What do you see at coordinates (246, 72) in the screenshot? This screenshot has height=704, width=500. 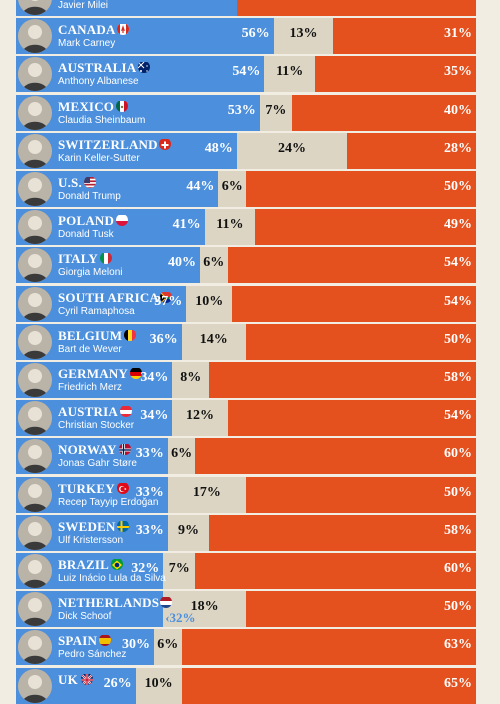 I see `approve-value: 54%` at bounding box center [246, 72].